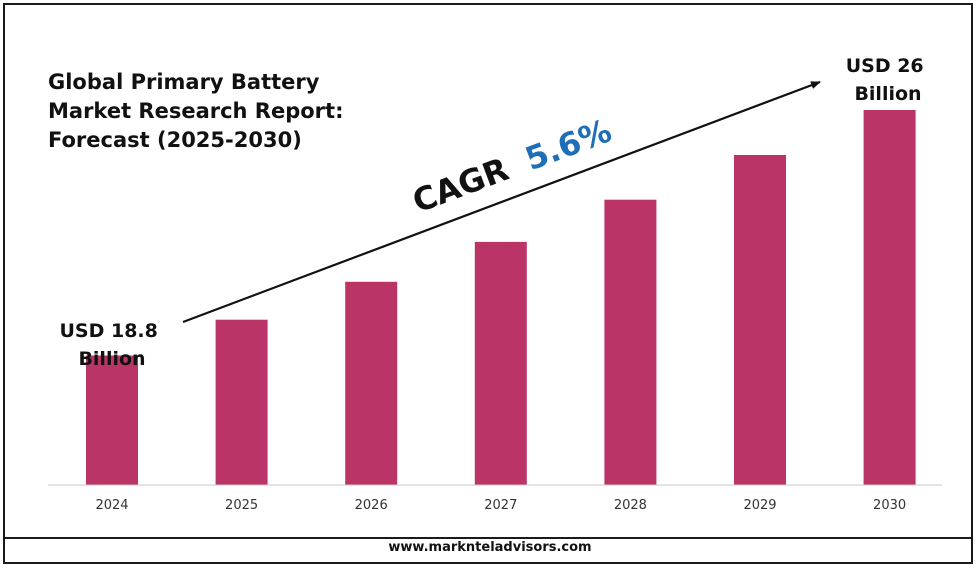 Image resolution: width=980 pixels, height=570 pixels. I want to click on x-tick-label-2024: 2024, so click(111, 505).